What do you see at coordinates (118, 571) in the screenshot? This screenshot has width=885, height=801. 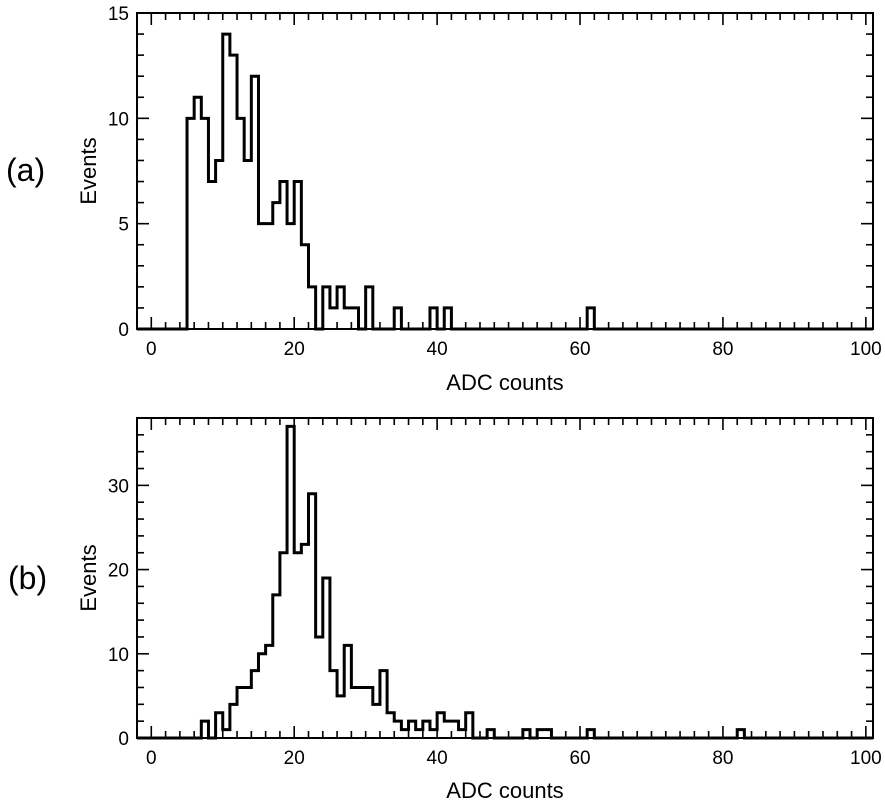 I see `y-tick-label: 20` at bounding box center [118, 571].